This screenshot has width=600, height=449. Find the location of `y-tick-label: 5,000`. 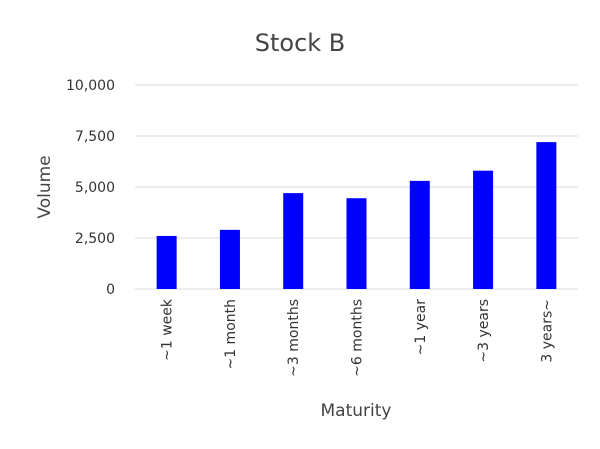

y-tick-label: 5,000 is located at coordinates (95, 188).